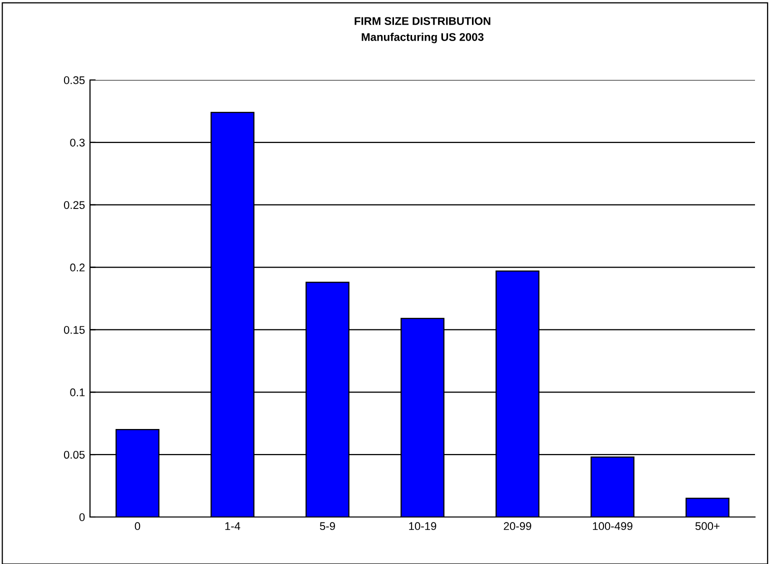 The height and width of the screenshot is (564, 773). I want to click on x-tick-label: 10-19, so click(422, 526).